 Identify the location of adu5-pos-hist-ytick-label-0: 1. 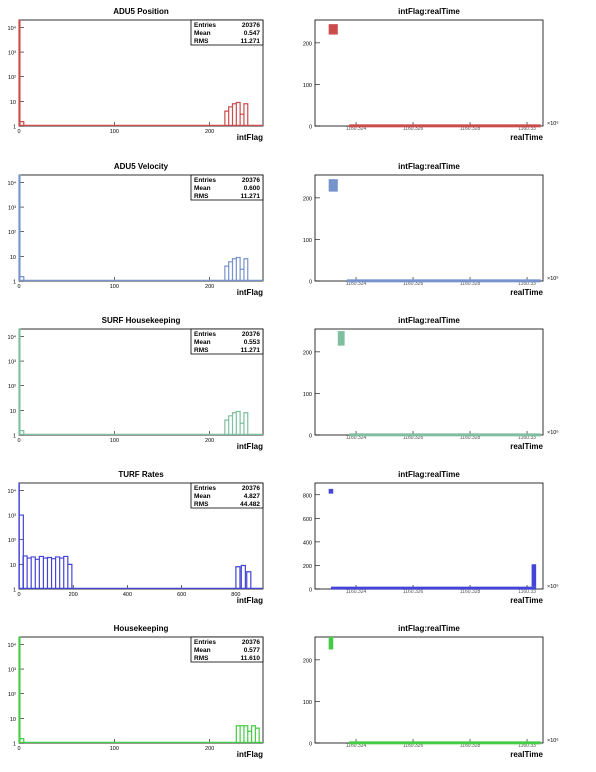
(14, 128).